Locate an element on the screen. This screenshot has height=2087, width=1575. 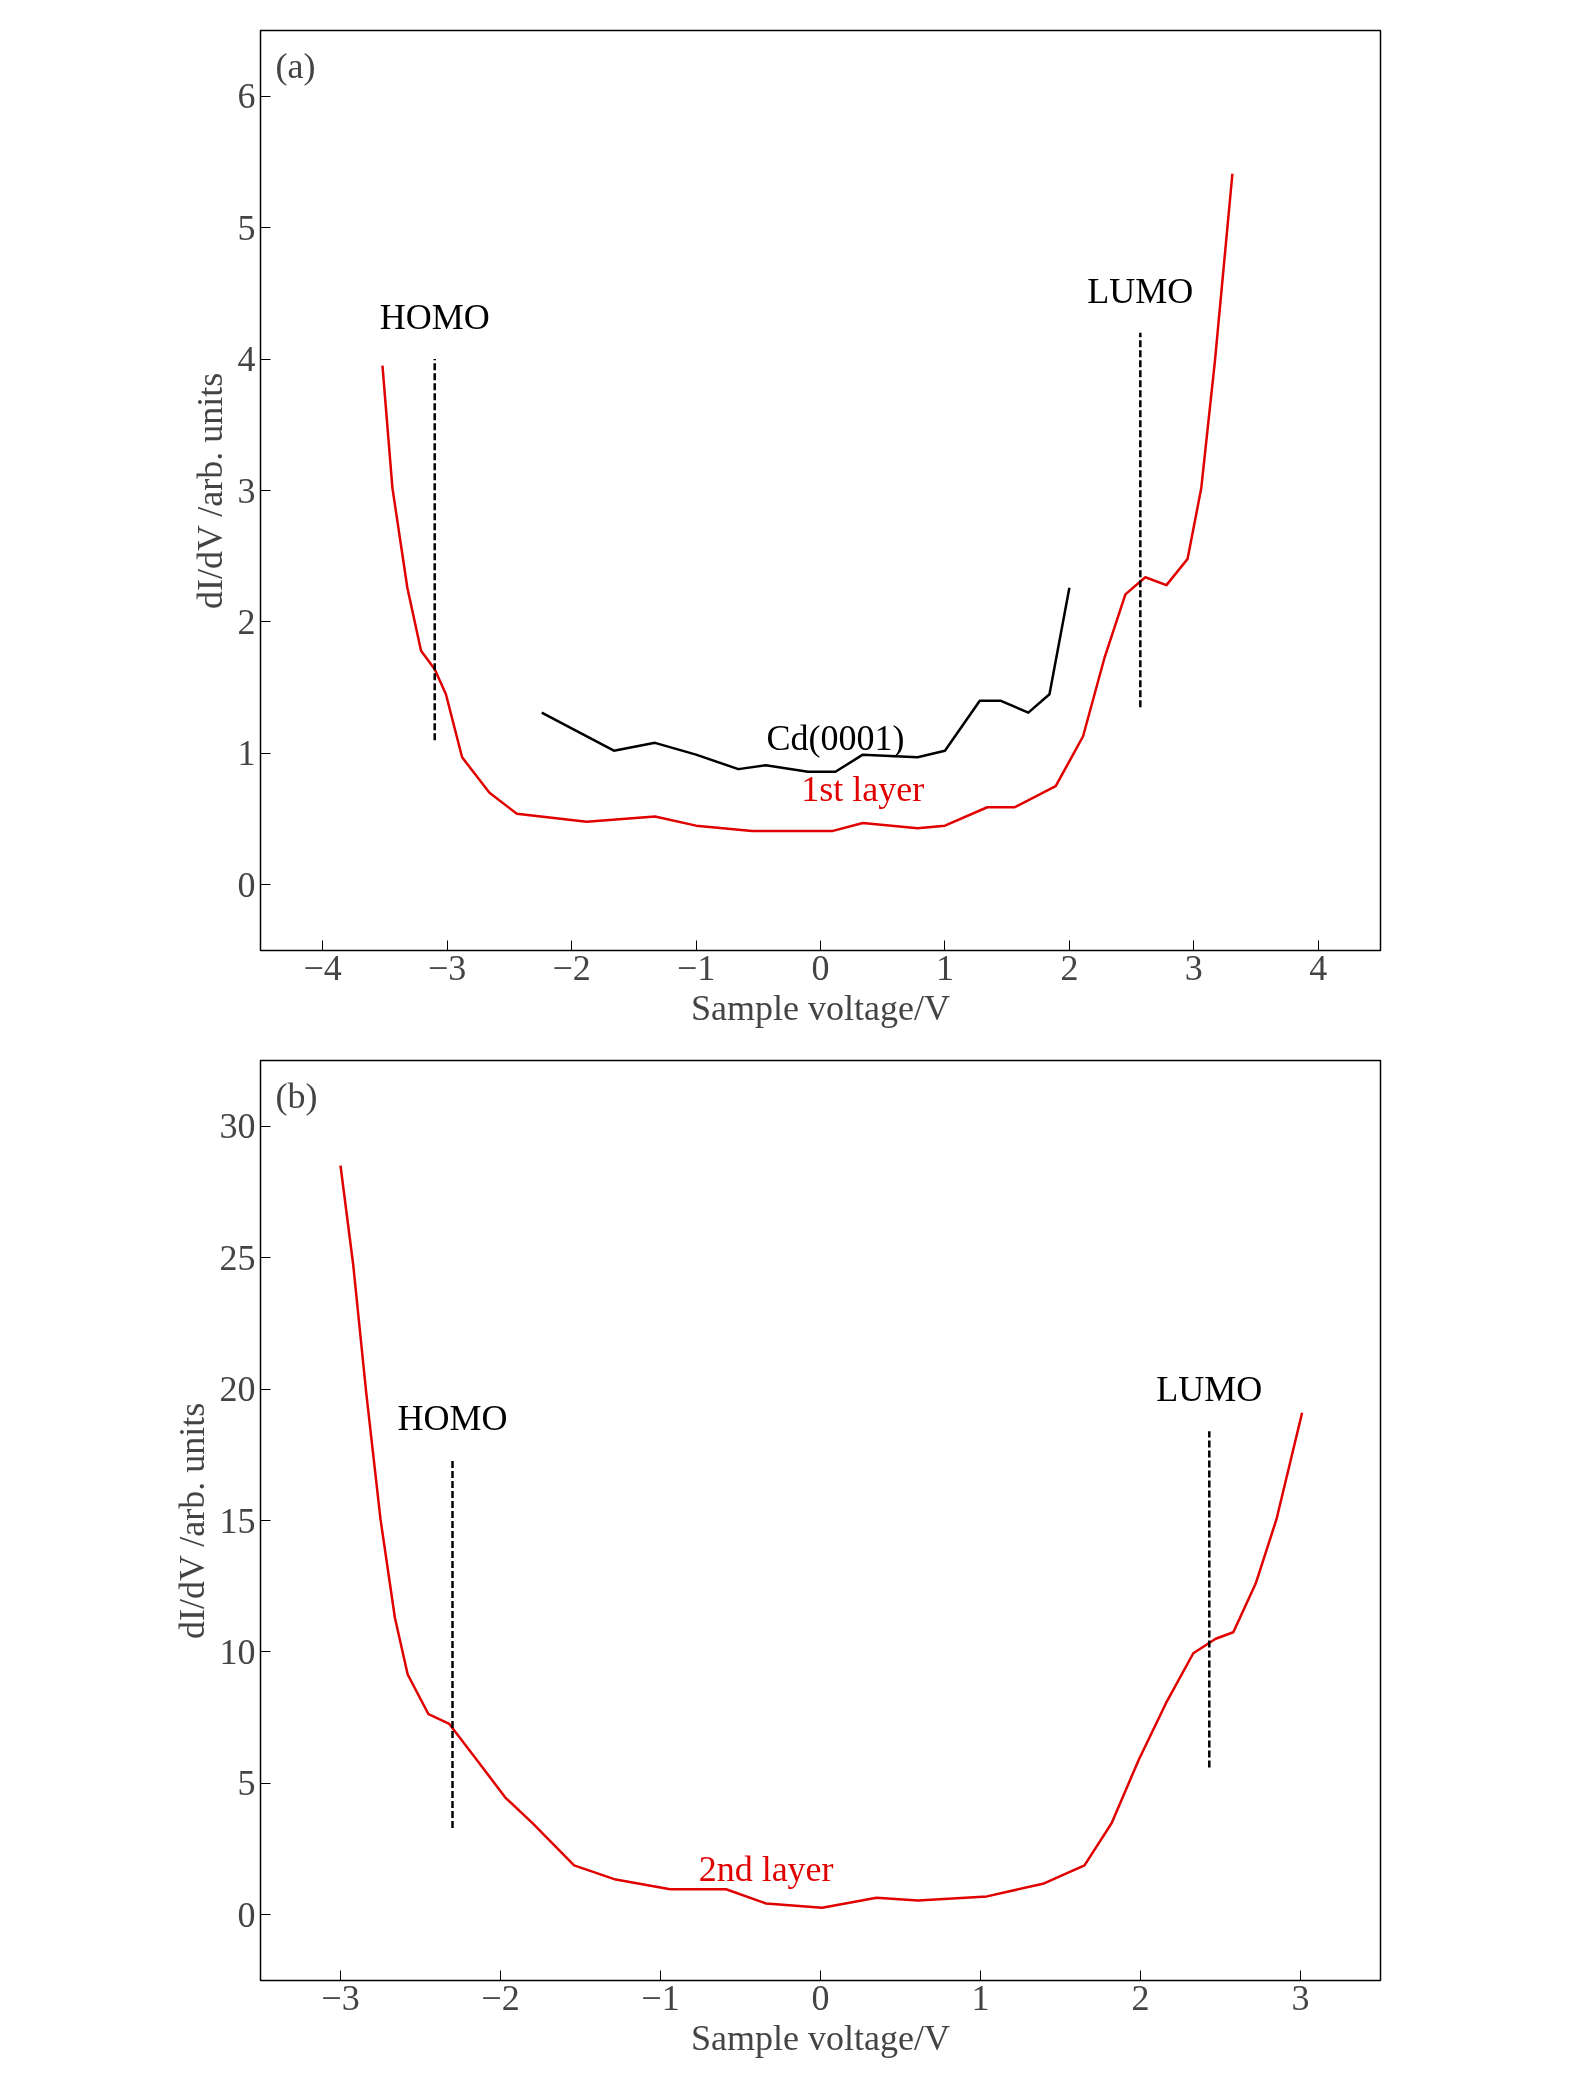
y-tick-label: 25 is located at coordinates (237, 1257).